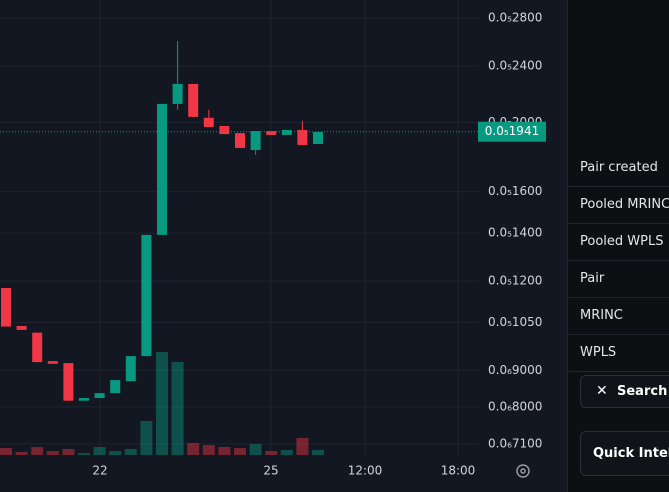  I want to click on y-tick-label: 0.0₅2800, so click(515, 17).